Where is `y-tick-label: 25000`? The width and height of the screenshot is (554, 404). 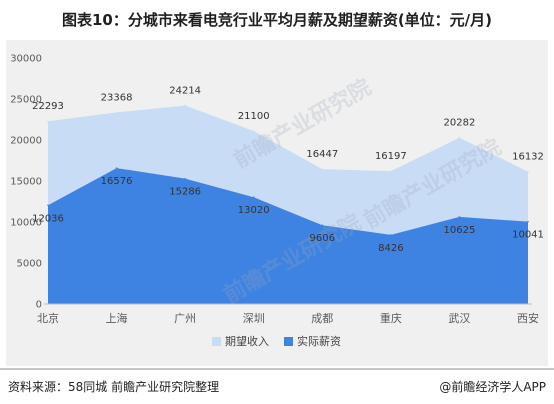
y-tick-label: 25000 is located at coordinates (26, 100).